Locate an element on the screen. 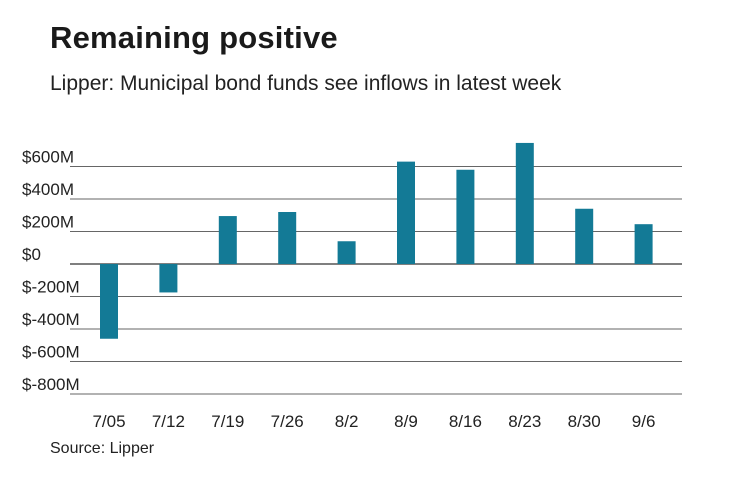 This screenshot has width=740, height=482. x-tick-label: 8/9 is located at coordinates (406, 421).